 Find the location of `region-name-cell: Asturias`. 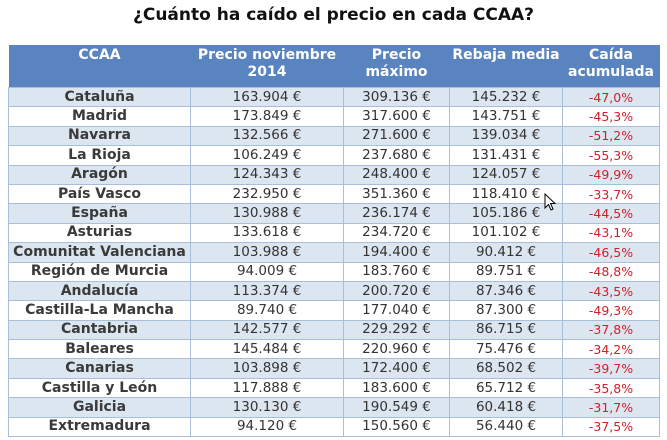

region-name-cell: Asturias is located at coordinates (99, 233).